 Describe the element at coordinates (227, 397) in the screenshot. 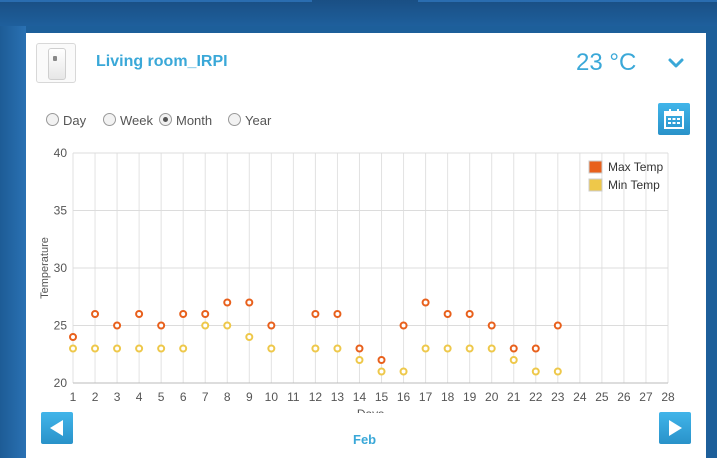

I see `x-tick-label: 8` at that location.